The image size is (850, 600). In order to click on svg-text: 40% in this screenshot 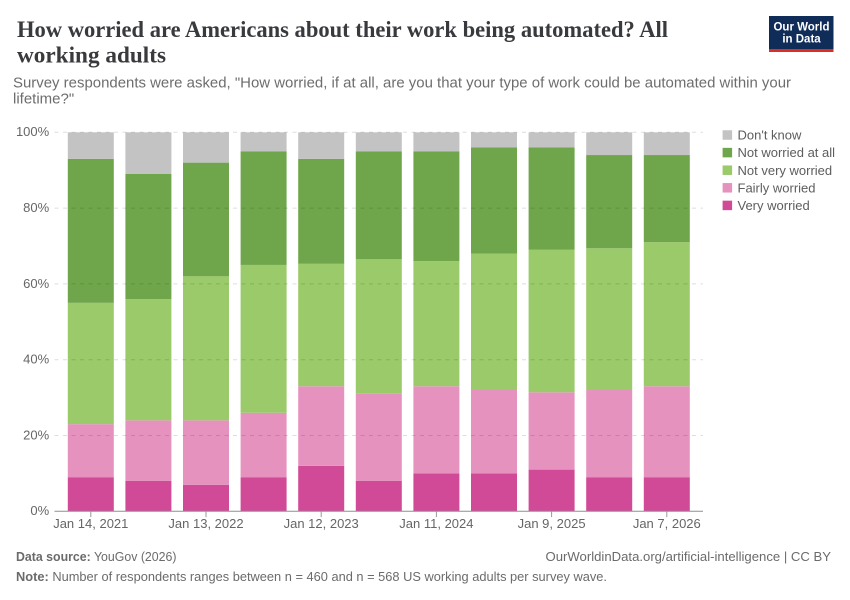, I will do `click(36, 359)`.